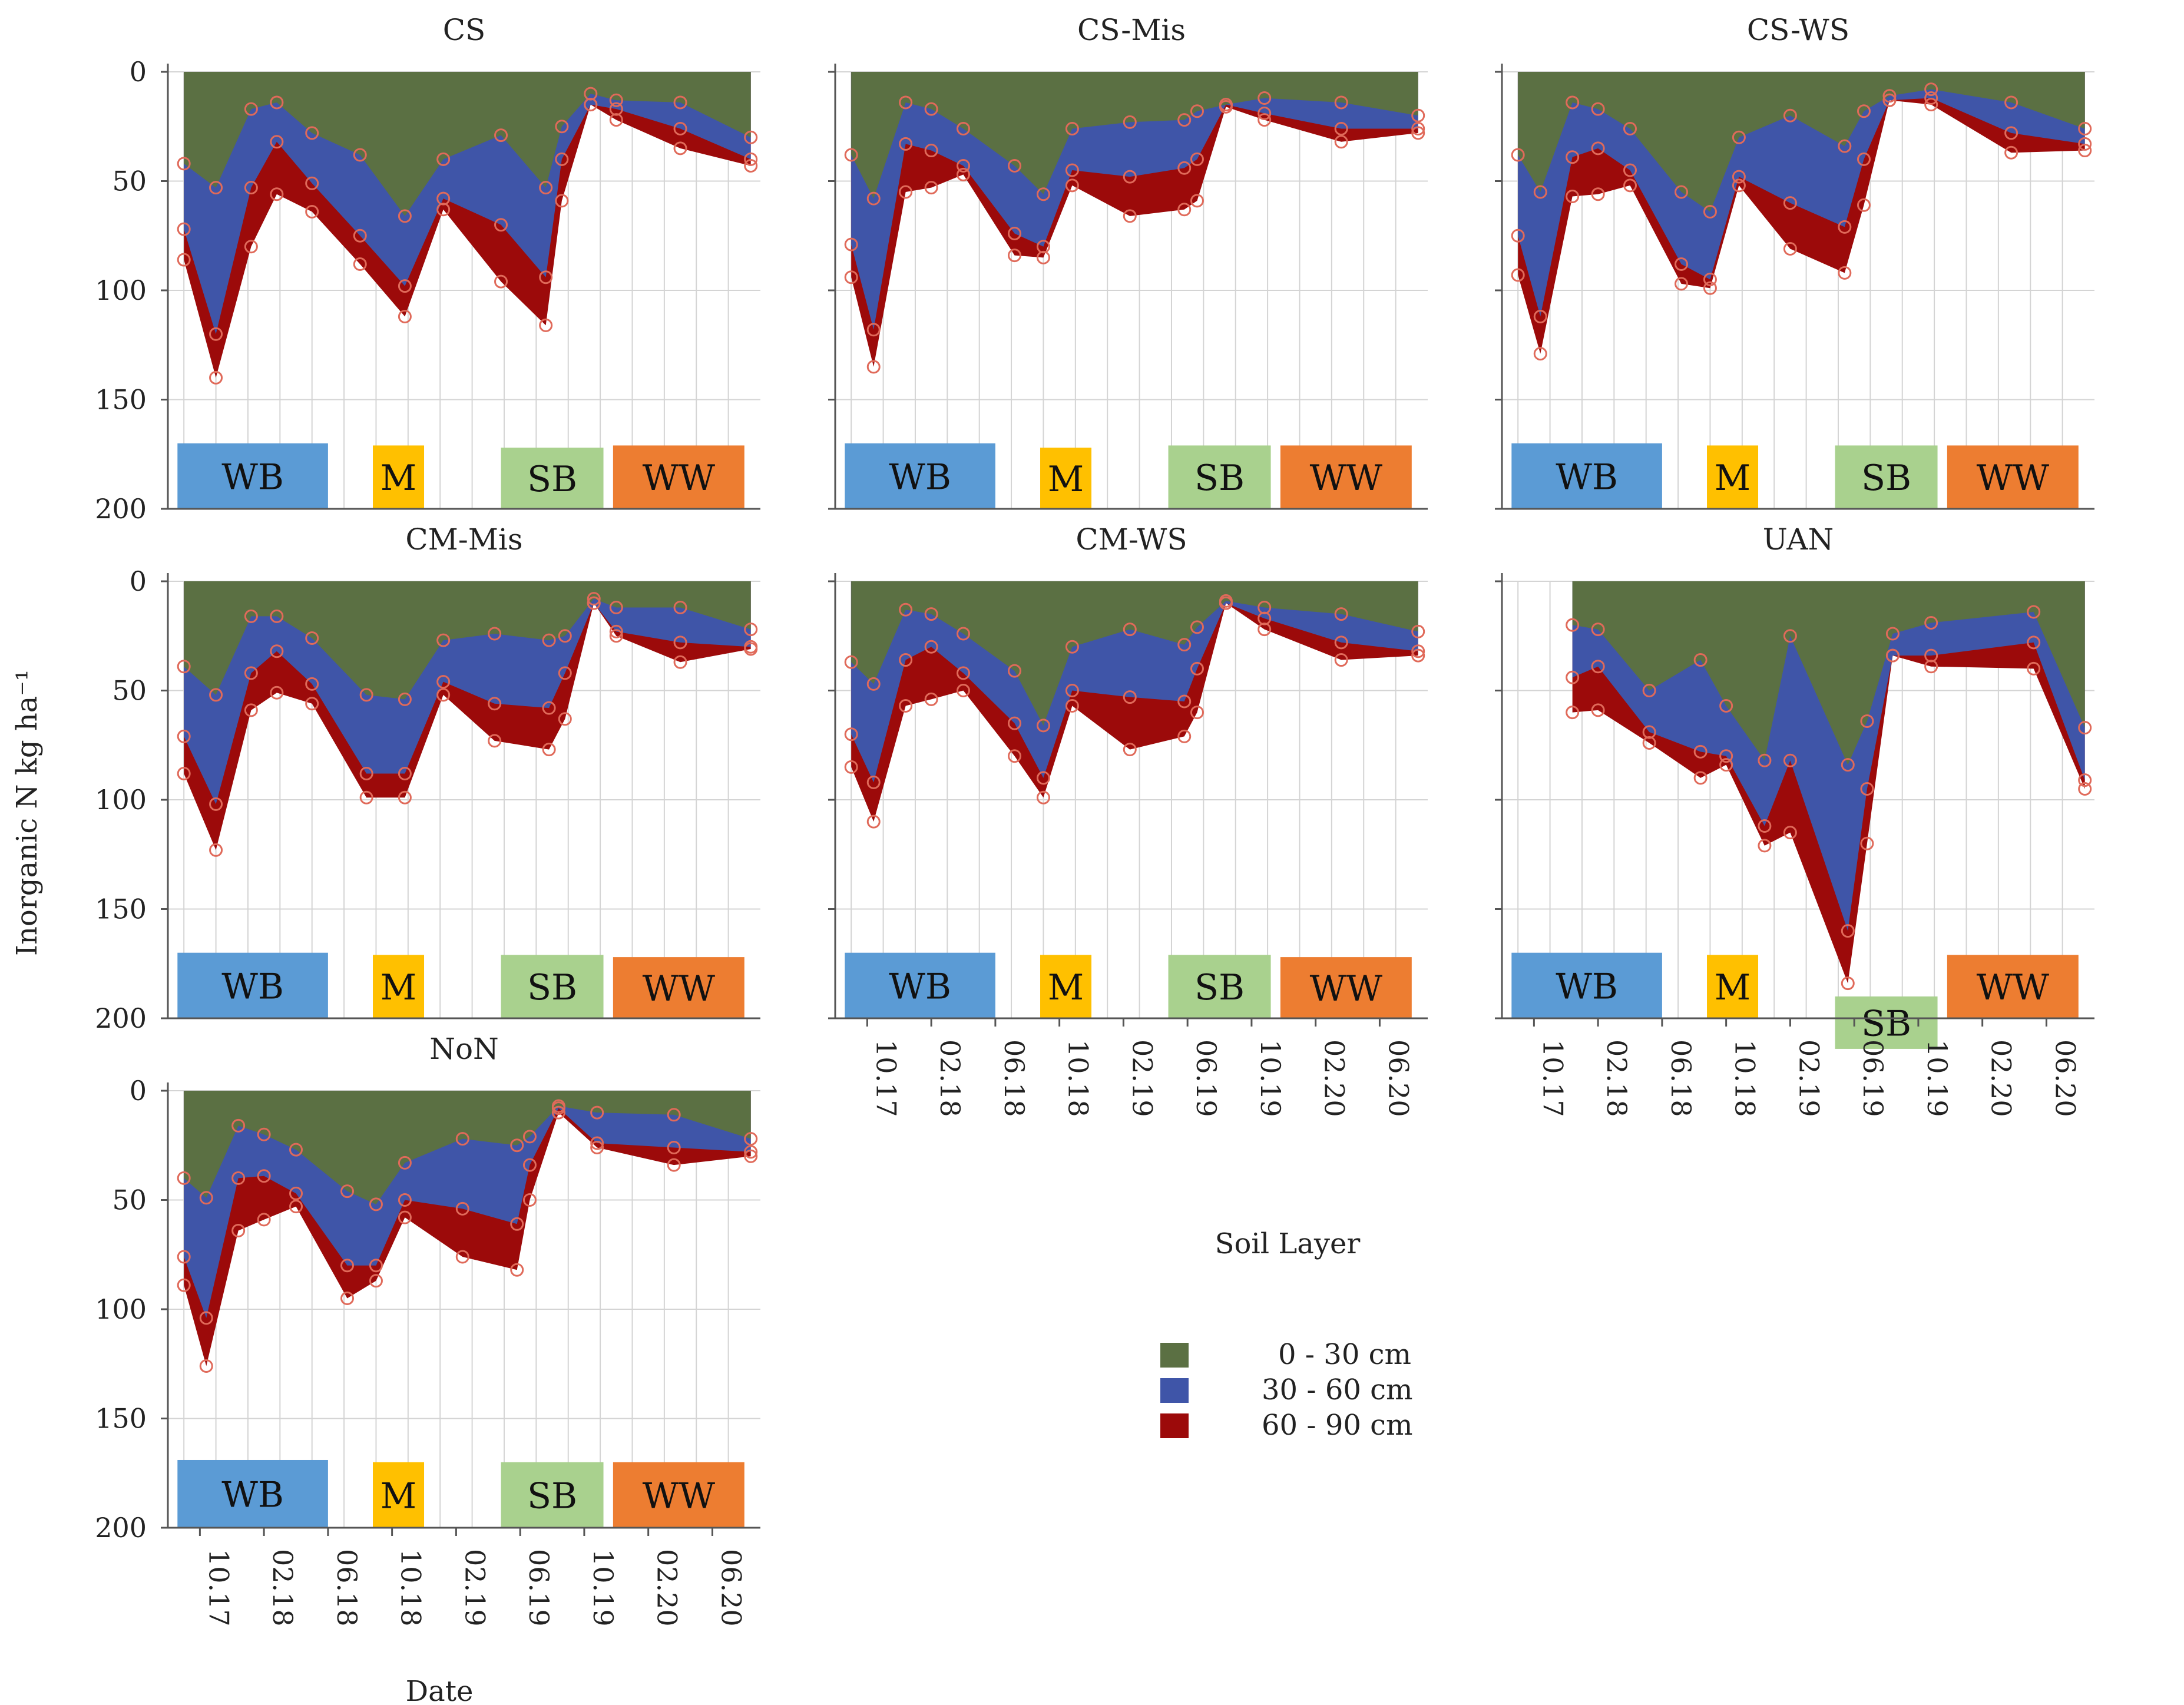 This screenshot has width=2184, height=1705. What do you see at coordinates (731, 1588) in the screenshot?
I see `x-tick-label: 06.20` at bounding box center [731, 1588].